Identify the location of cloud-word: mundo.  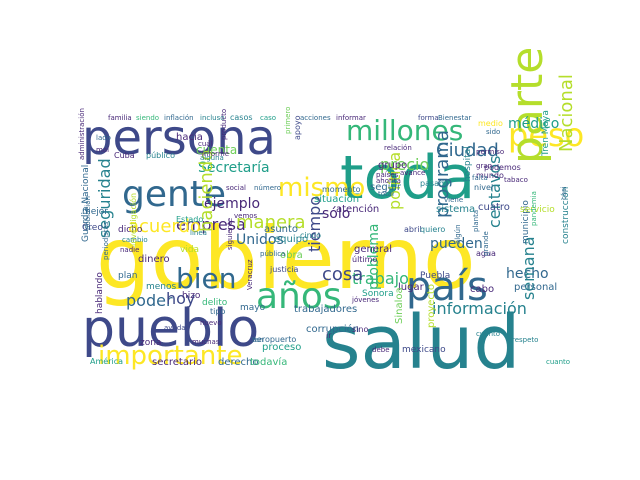
(490, 175).